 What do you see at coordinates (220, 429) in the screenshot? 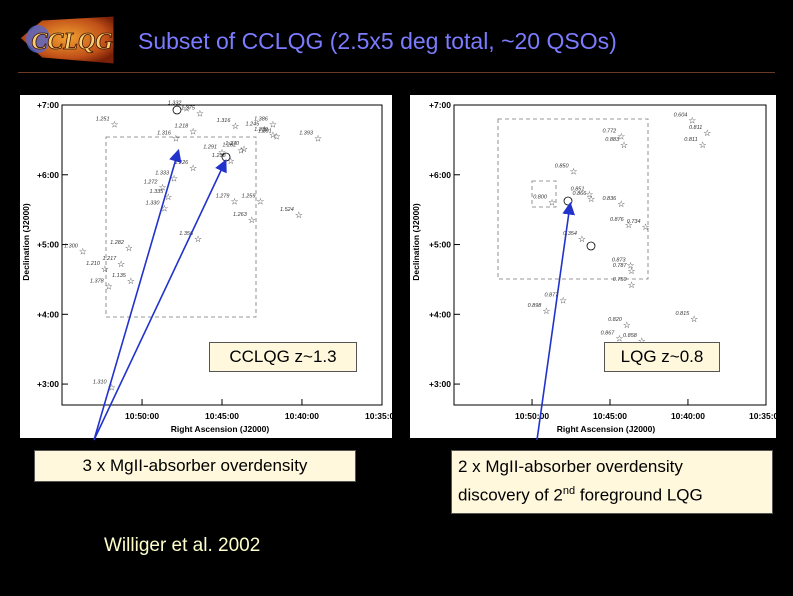
I see `left-xlabel: Right Ascension (J2000)` at bounding box center [220, 429].